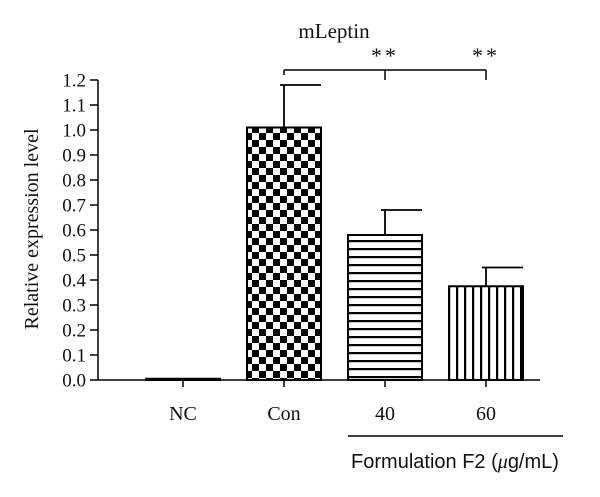  What do you see at coordinates (74, 281) in the screenshot?
I see `y-tick-label: 0.4` at bounding box center [74, 281].